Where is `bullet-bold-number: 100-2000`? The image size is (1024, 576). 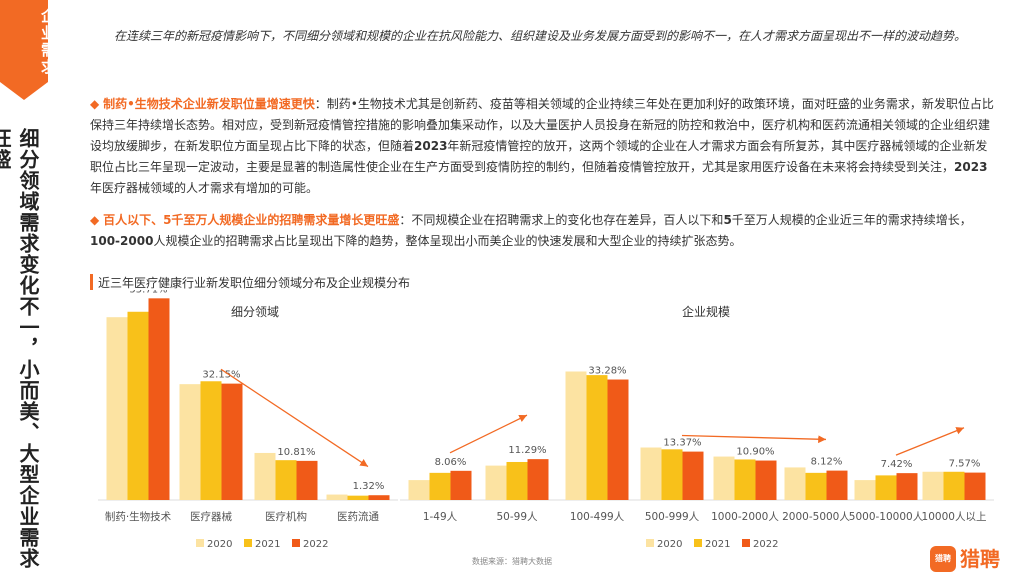
bullet-bold-number: 100-2000 is located at coordinates (122, 241).